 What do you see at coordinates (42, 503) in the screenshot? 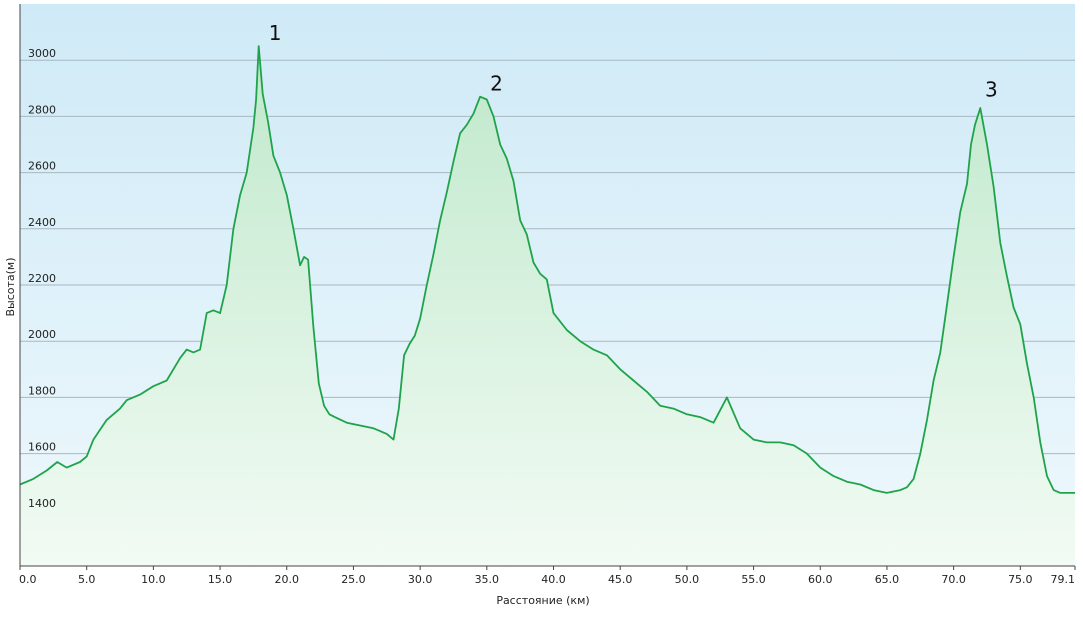
I see `y-tick-label: 1400` at bounding box center [42, 503].